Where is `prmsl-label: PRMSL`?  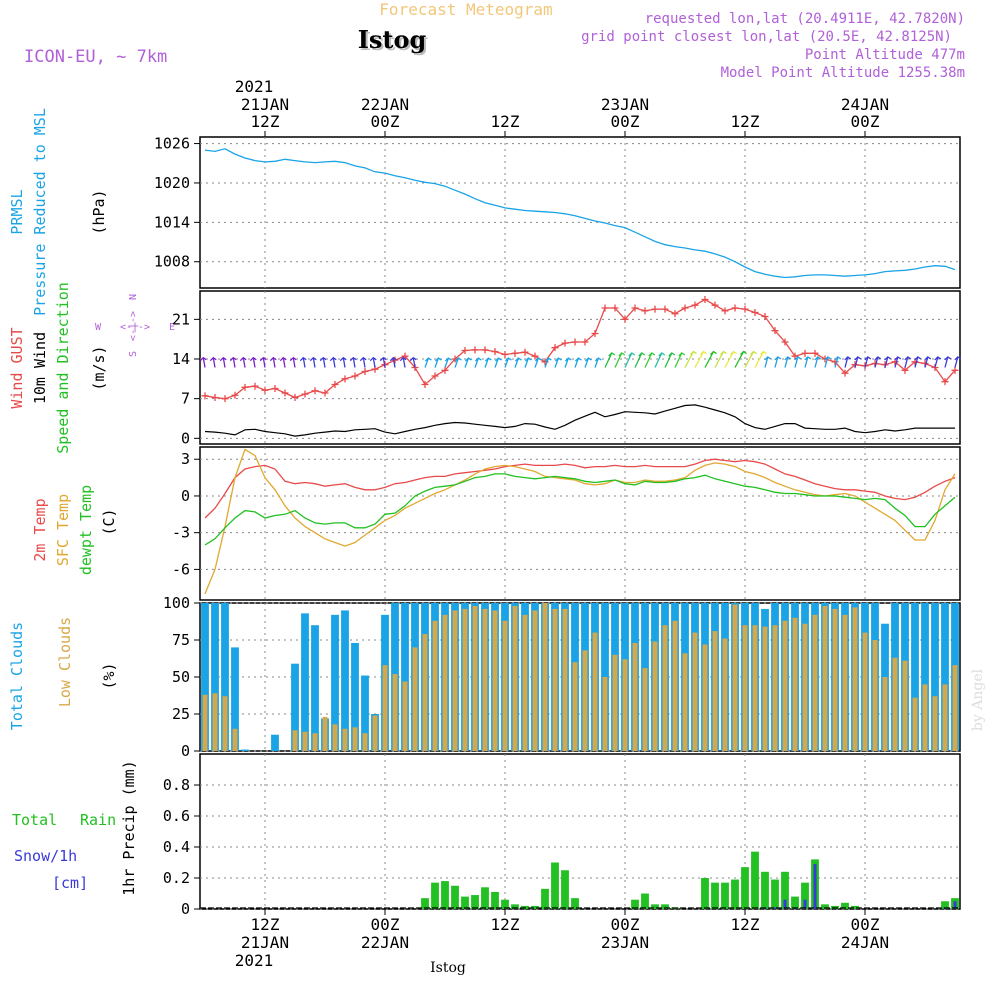 prmsl-label: PRMSL is located at coordinates (17, 211).